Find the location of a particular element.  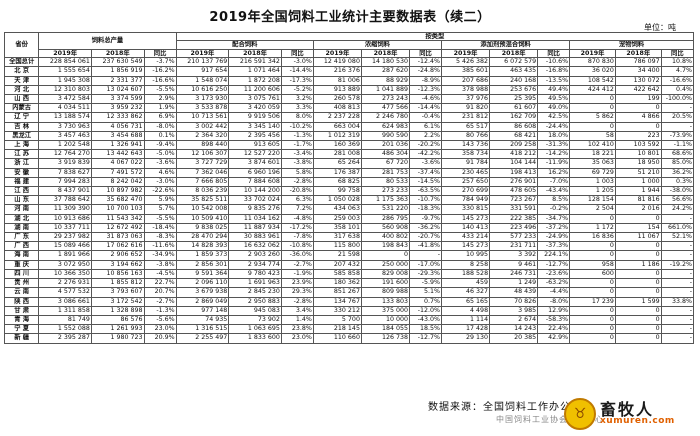

value-cell: 2 856 301 is located at coordinates (202, 264).